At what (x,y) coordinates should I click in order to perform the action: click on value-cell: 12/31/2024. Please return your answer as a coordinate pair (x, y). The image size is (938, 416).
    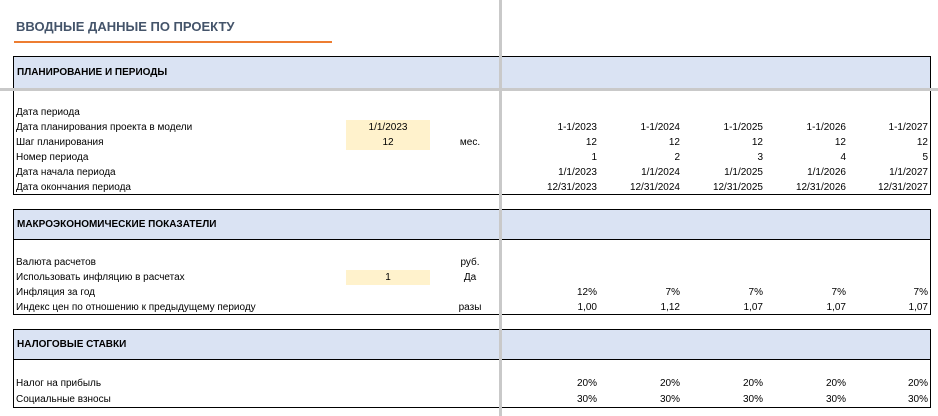
    Looking at the image, I should click on (654, 187).